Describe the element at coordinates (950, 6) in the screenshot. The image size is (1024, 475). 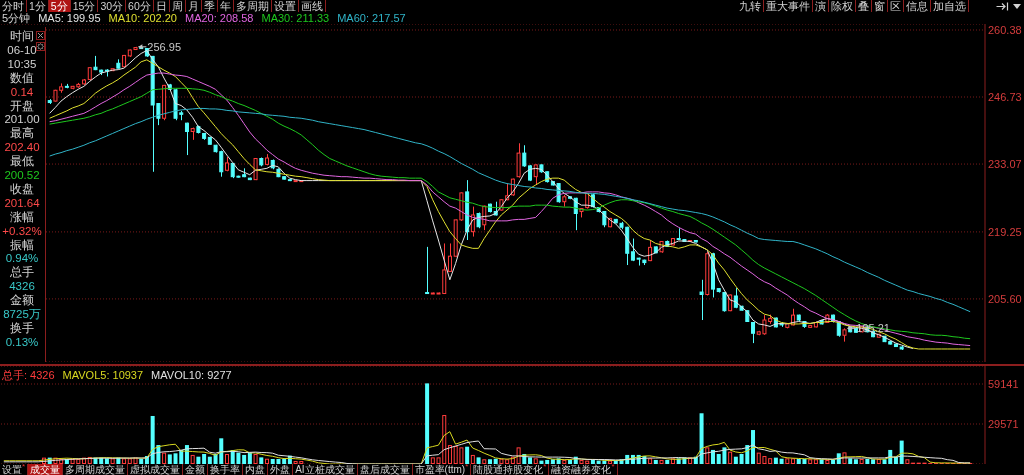
I see `text: 加自选` at that location.